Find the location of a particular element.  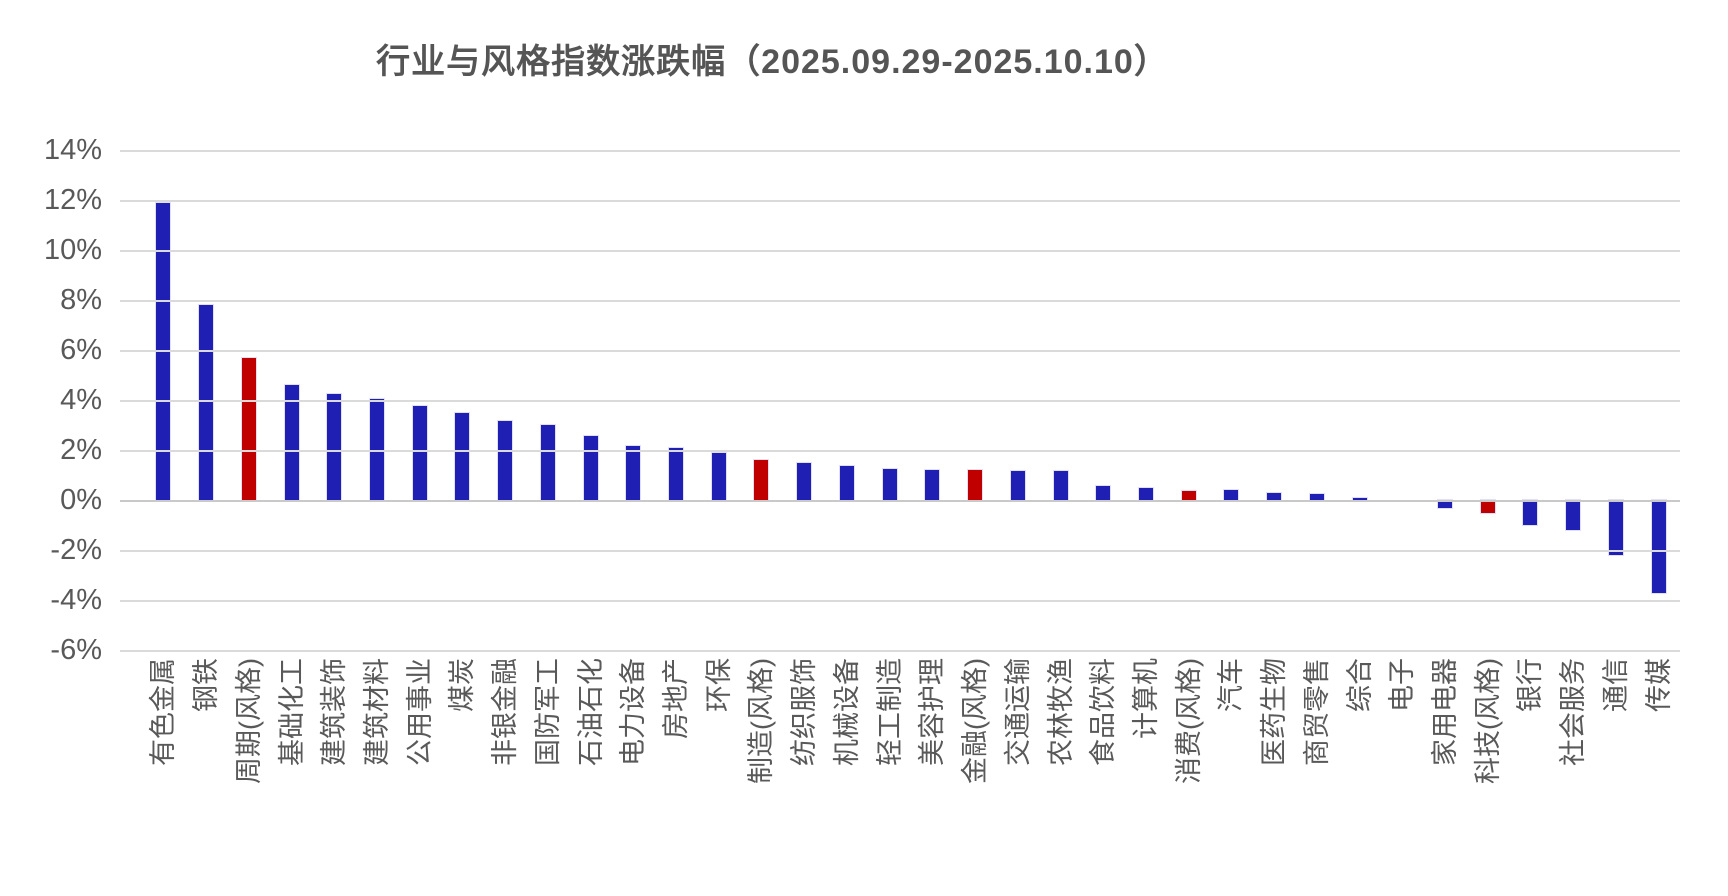

gridline-10% is located at coordinates (900, 251).